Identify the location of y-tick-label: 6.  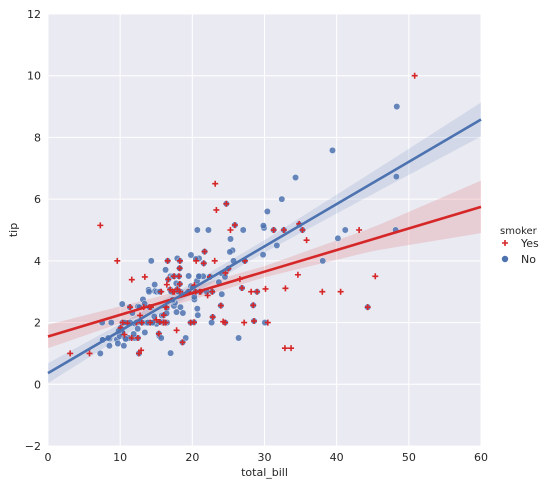
(37, 199).